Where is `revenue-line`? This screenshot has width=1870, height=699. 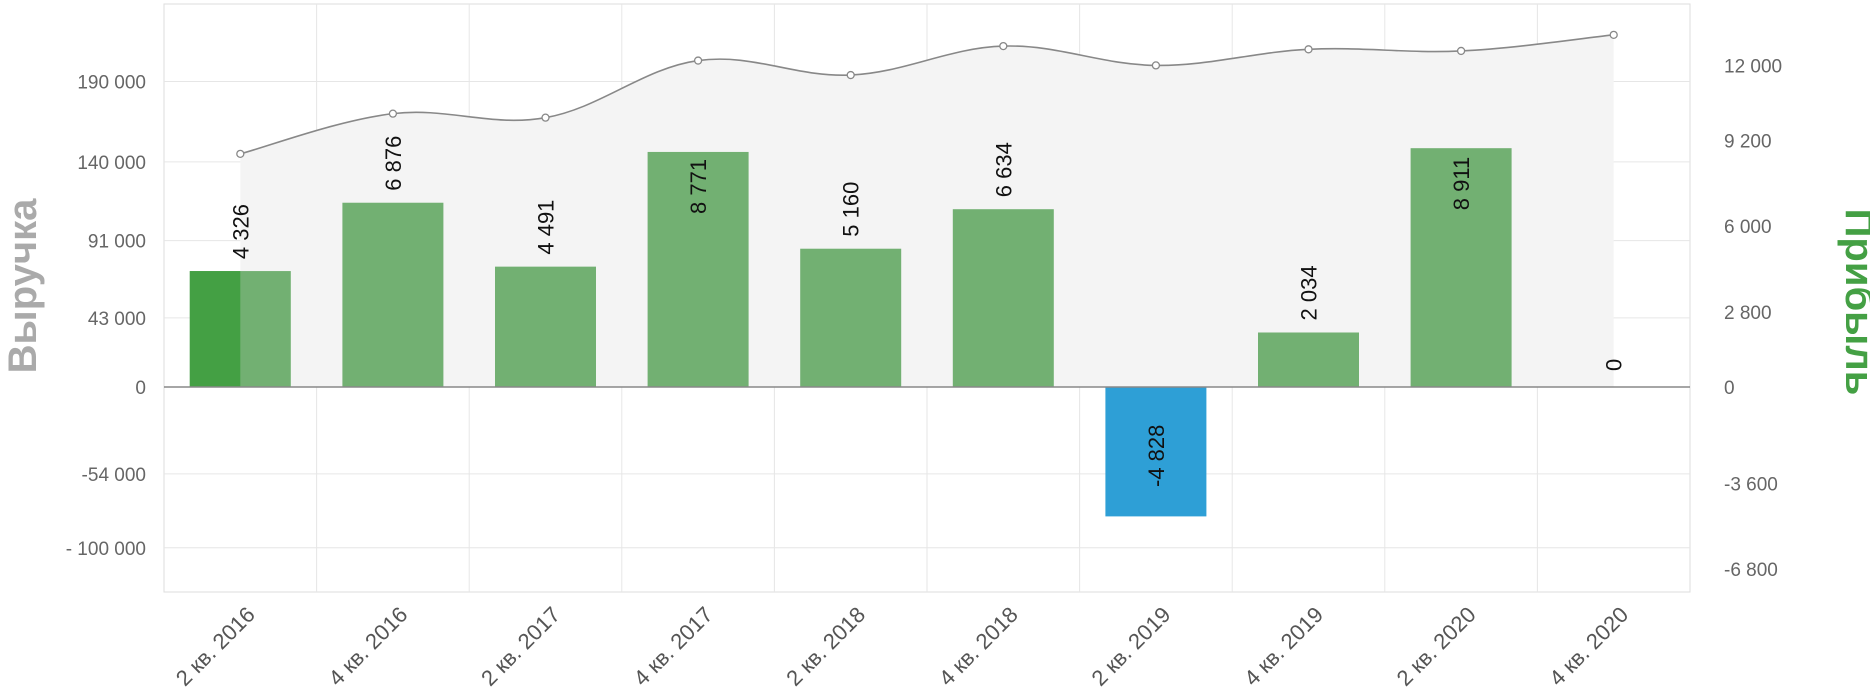
revenue-line is located at coordinates (927, 94).